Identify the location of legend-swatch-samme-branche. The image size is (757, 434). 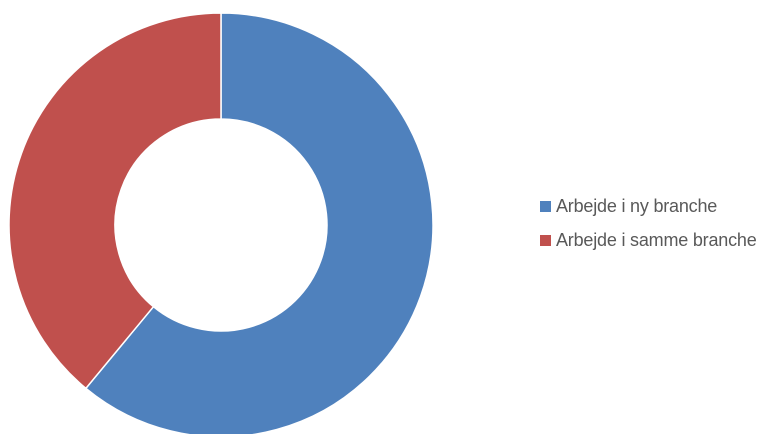
(545, 240).